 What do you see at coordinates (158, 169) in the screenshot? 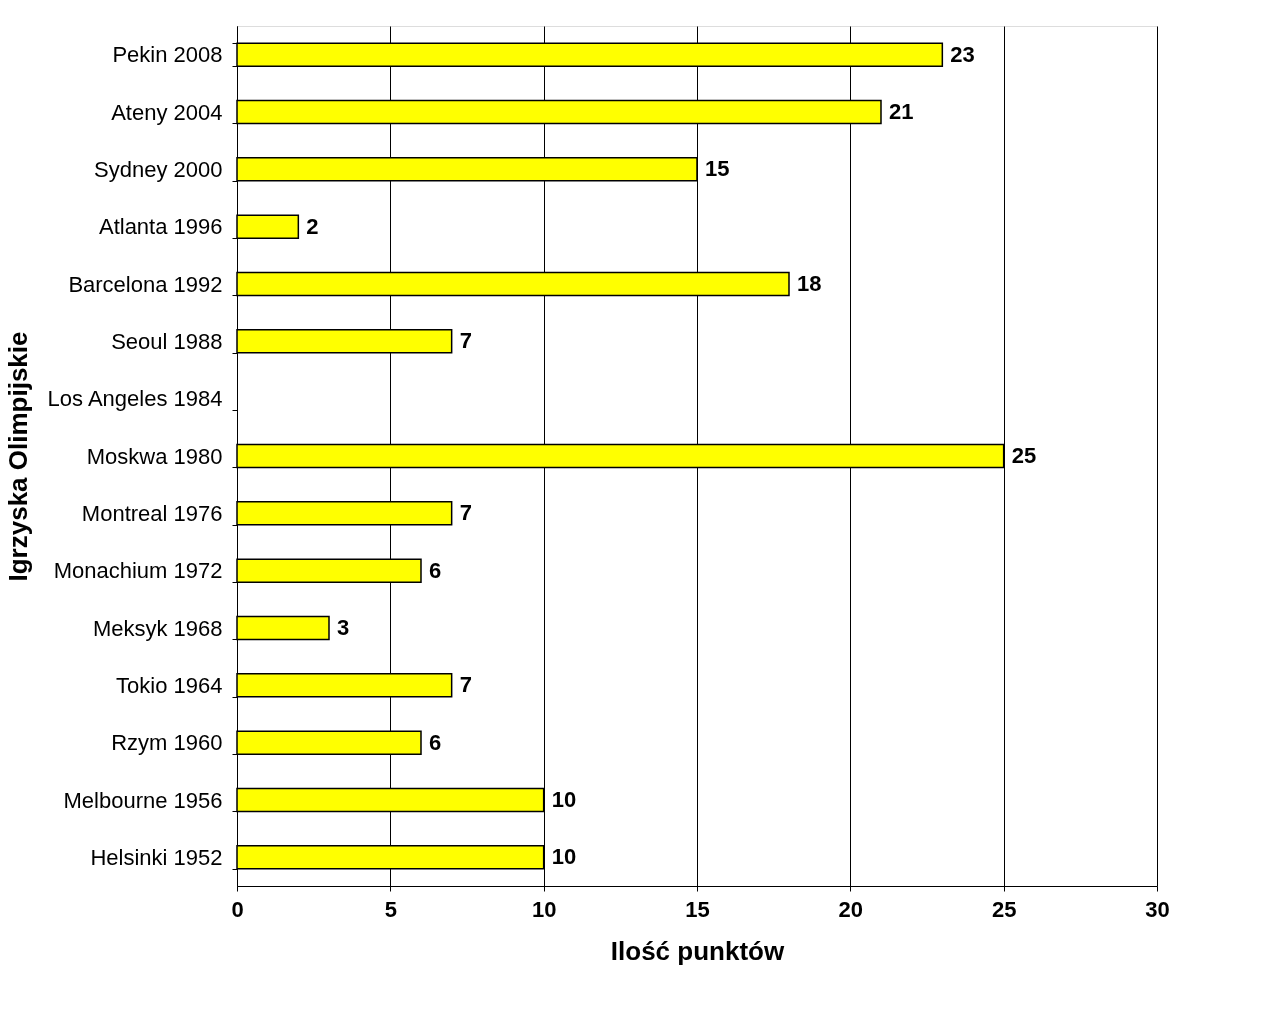
I see `y-tick-label: Sydney 2000` at bounding box center [158, 169].